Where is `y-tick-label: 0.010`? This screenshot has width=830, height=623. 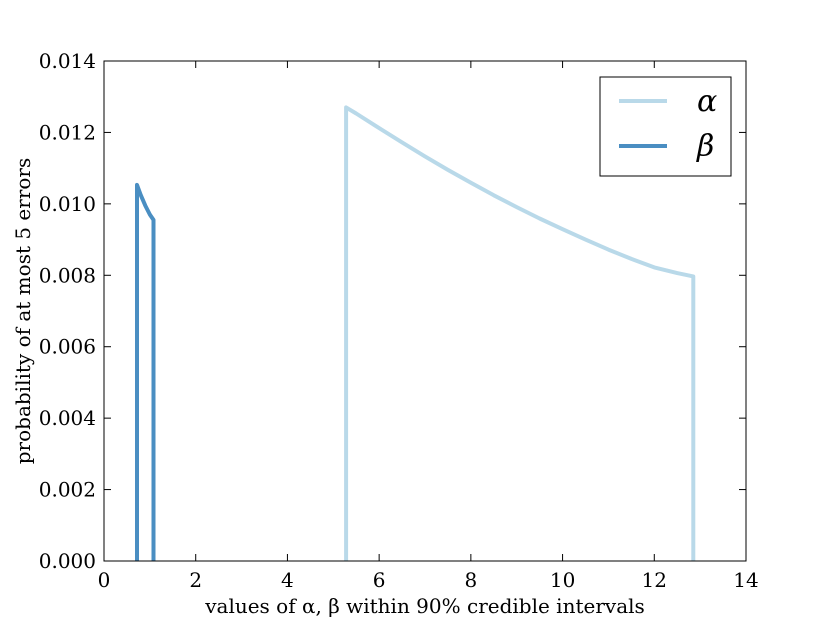
y-tick-label: 0.010 is located at coordinates (67, 204).